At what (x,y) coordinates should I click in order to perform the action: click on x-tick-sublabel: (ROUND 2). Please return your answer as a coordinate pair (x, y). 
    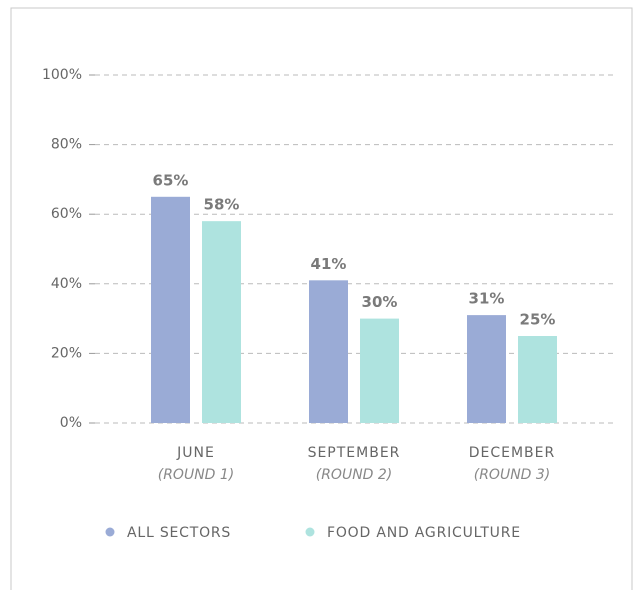
    Looking at the image, I should click on (354, 475).